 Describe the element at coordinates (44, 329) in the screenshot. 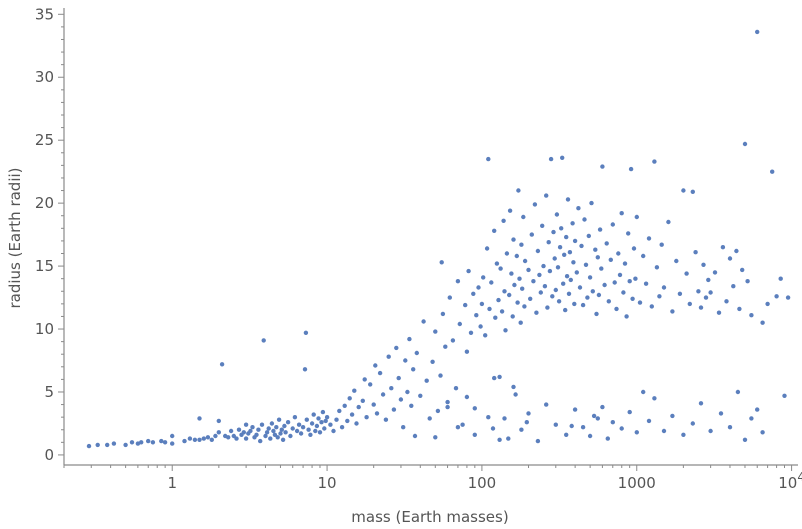

I see `y-tick-label: 10` at that location.